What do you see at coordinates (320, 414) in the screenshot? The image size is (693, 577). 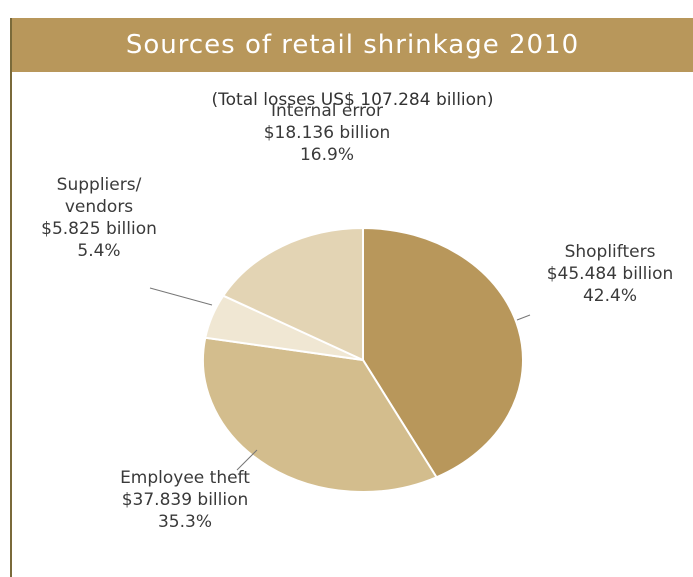 I see `pie-slice-employee-theft` at bounding box center [320, 414].